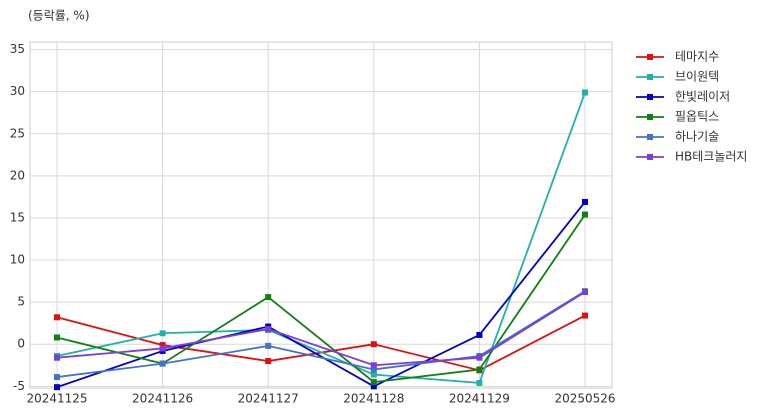 The height and width of the screenshot is (420, 777). Describe the element at coordinates (479, 399) in the screenshot. I see `x-tick-label: 20241129` at that location.